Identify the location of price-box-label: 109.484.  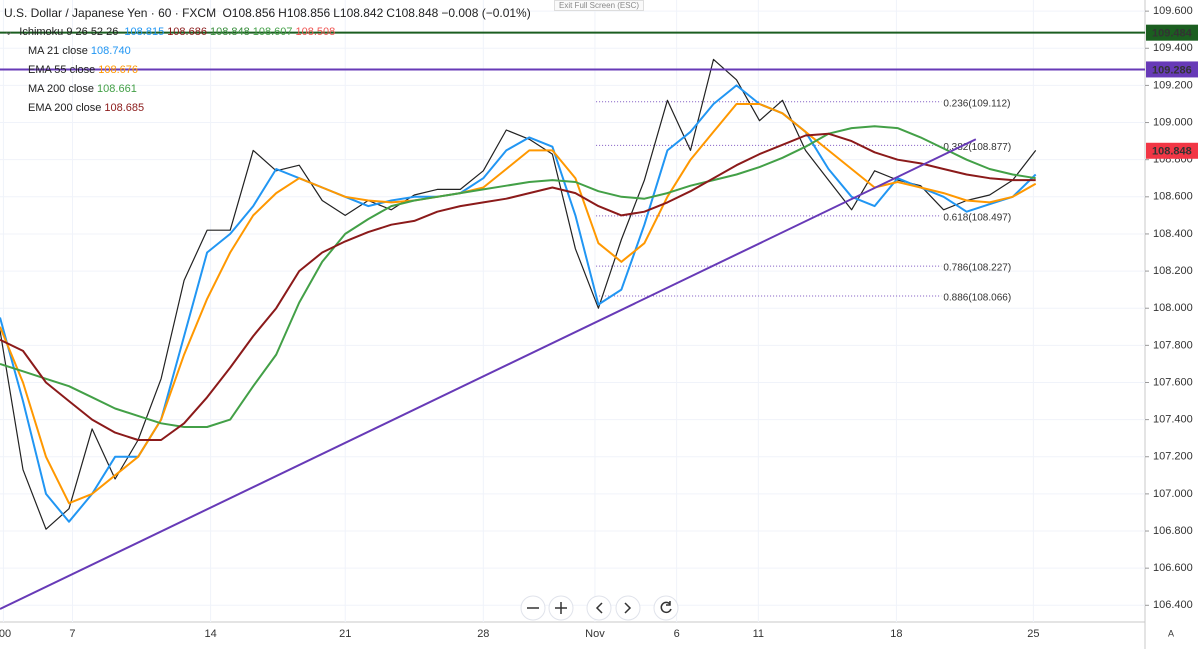
(1172, 34).